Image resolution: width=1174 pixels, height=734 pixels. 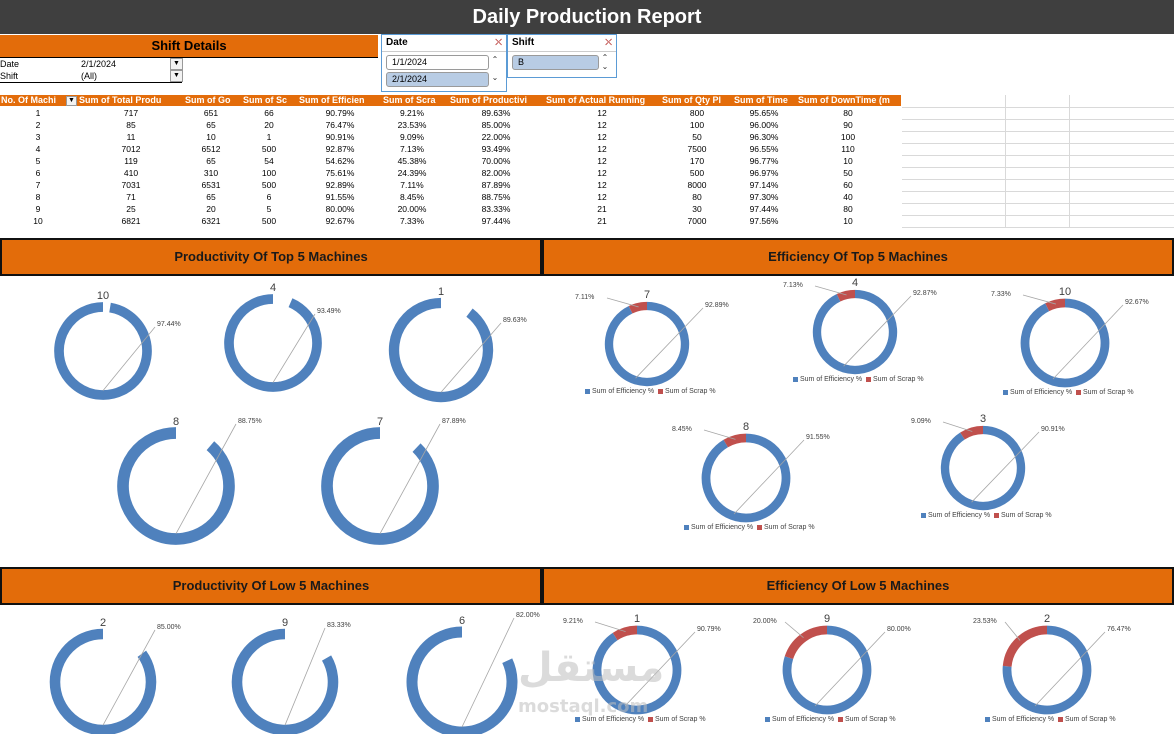 What do you see at coordinates (38, 137) in the screenshot?
I see `pivot-cell: 3` at bounding box center [38, 137].